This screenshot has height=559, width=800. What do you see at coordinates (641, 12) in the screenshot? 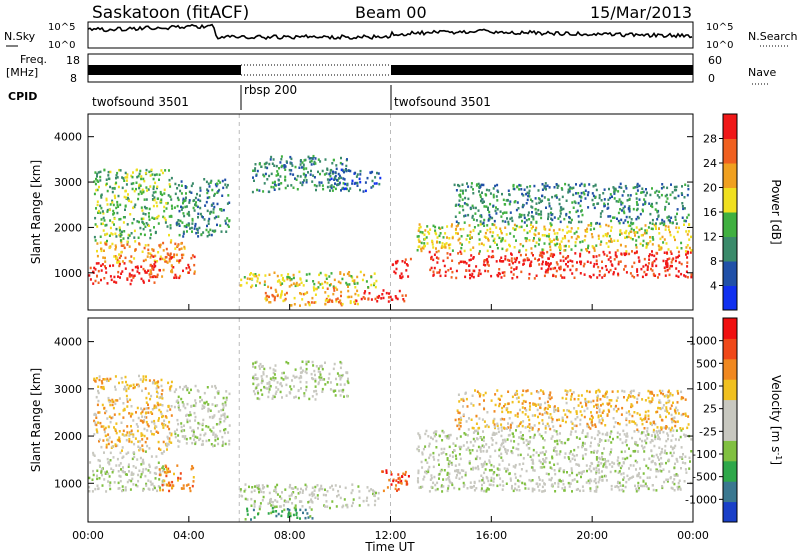
I see `date-label: 15/Mar/2013` at bounding box center [641, 12].